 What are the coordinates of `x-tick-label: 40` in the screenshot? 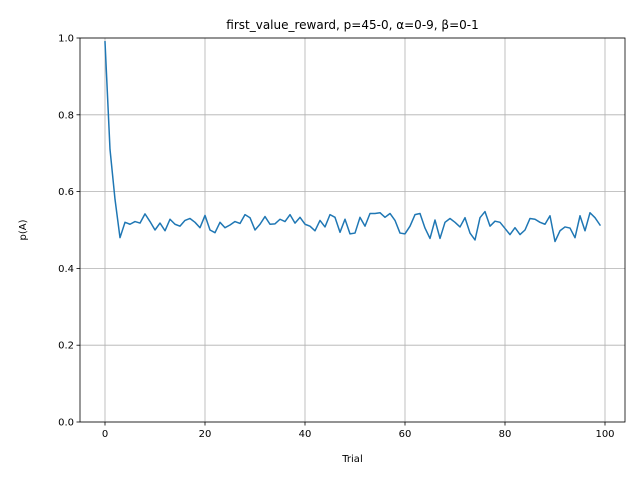 It's located at (305, 434).